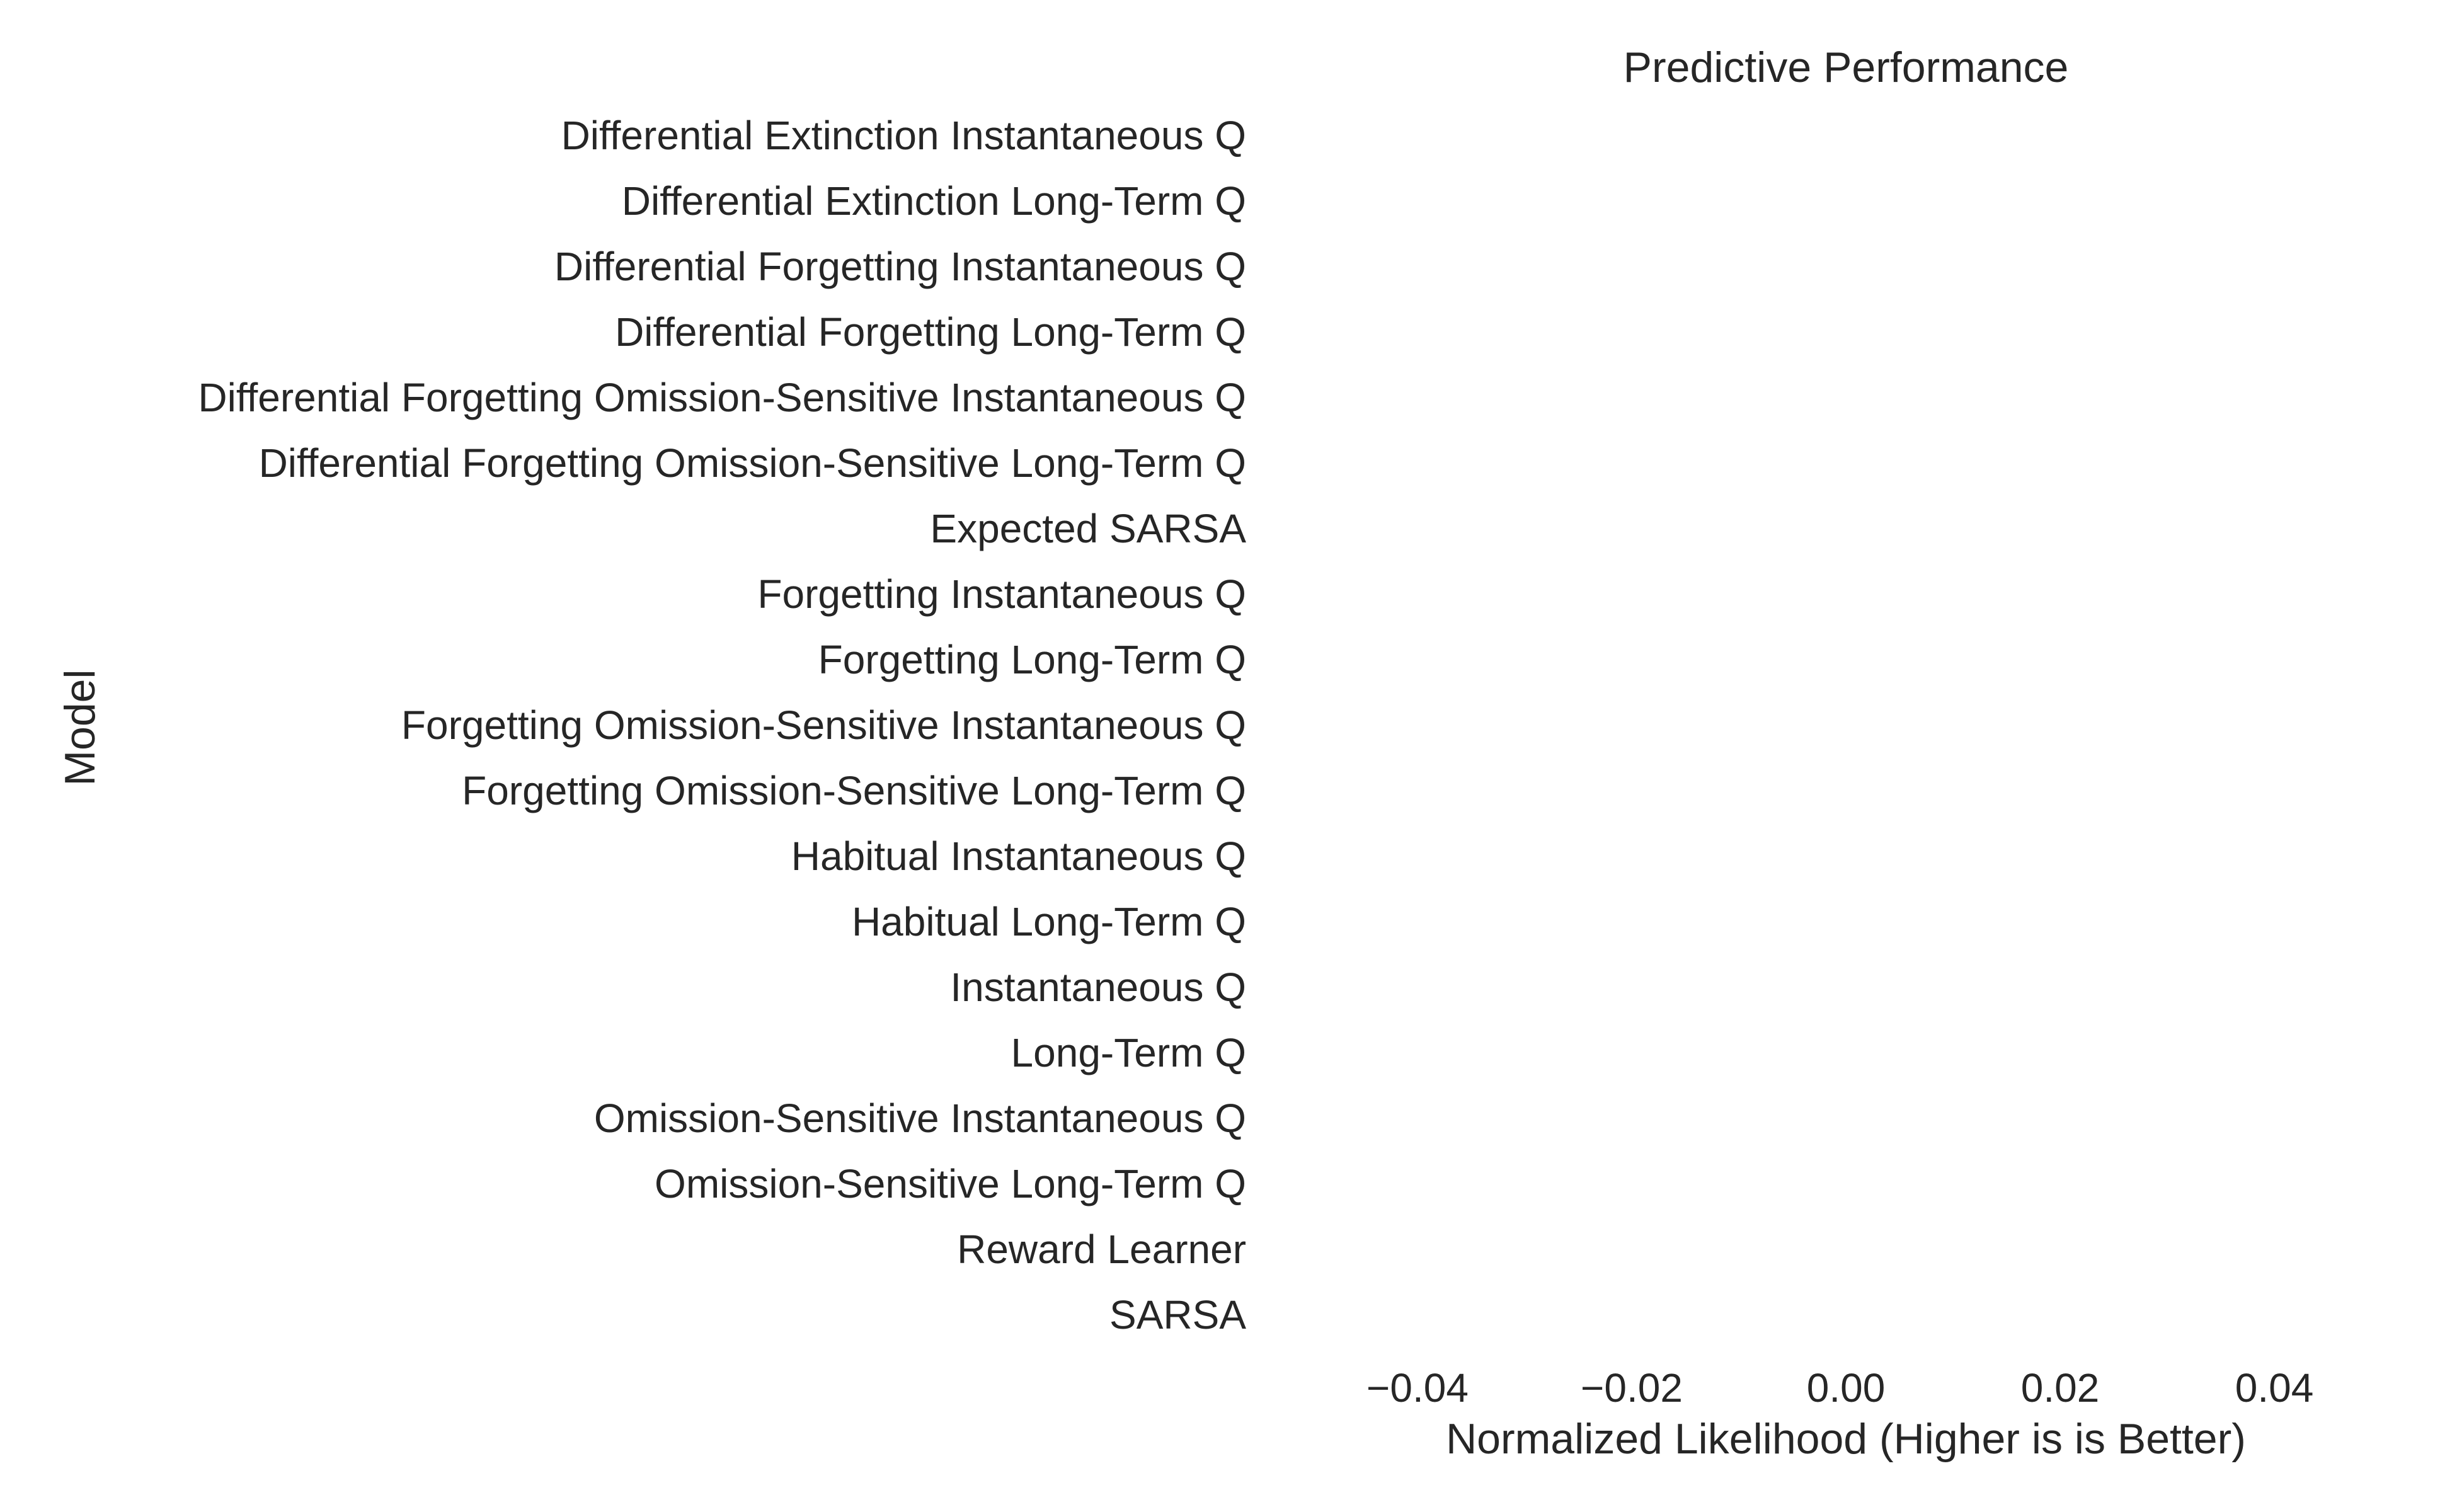  Describe the element at coordinates (1846, 67) in the screenshot. I see `chart-title: Predictive Performance` at that location.